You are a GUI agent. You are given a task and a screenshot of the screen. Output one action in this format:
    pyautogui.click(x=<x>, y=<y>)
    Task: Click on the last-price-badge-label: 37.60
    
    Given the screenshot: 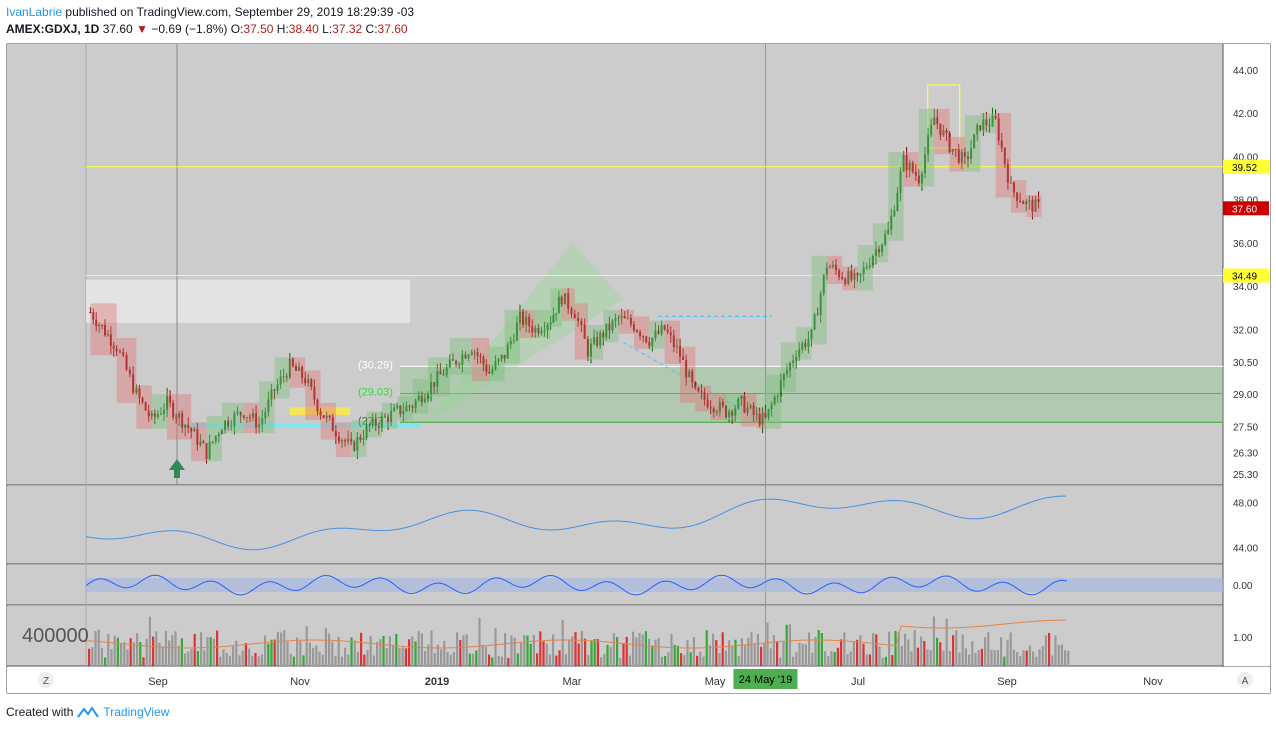 What is the action you would take?
    pyautogui.click(x=1244, y=209)
    